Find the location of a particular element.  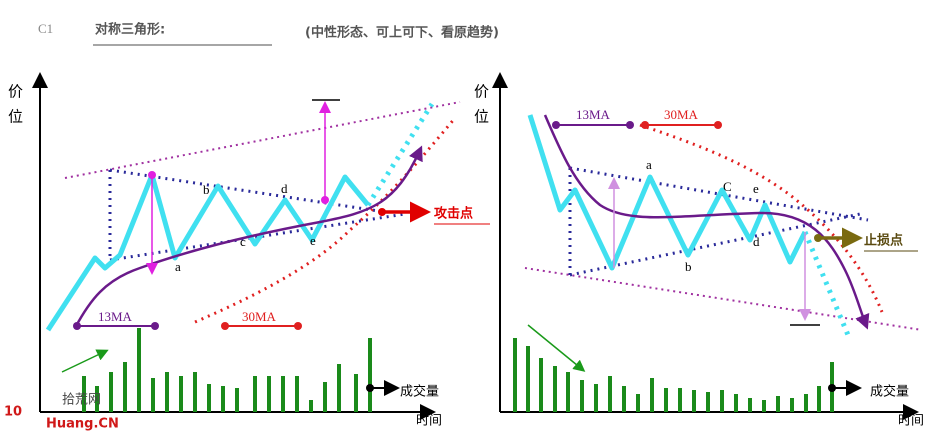

title: 对称三角形: is located at coordinates (130, 30).